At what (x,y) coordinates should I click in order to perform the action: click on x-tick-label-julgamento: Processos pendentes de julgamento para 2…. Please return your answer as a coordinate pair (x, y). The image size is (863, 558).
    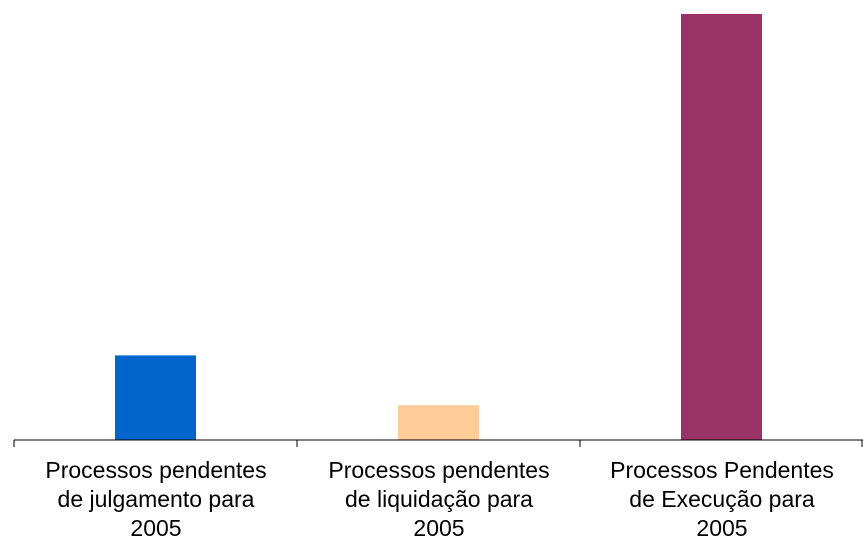
    Looking at the image, I should click on (156, 499).